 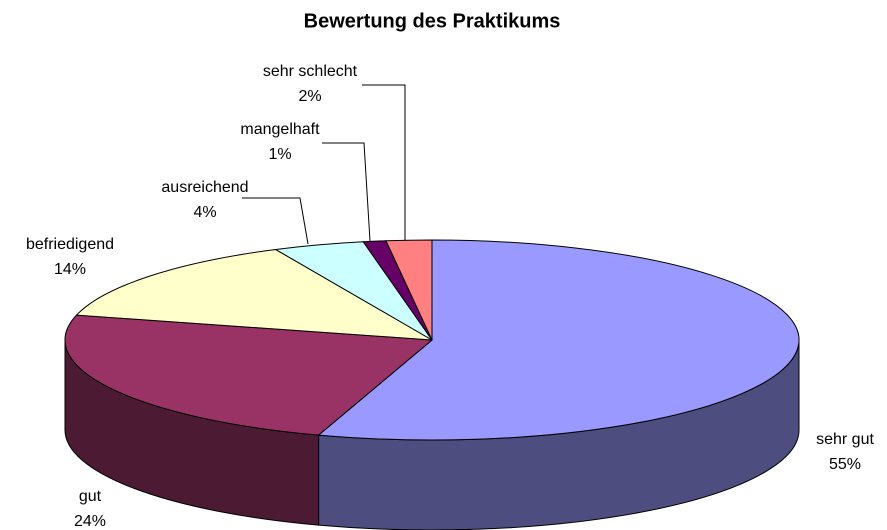 I want to click on value-label: 55%, so click(x=845, y=464).